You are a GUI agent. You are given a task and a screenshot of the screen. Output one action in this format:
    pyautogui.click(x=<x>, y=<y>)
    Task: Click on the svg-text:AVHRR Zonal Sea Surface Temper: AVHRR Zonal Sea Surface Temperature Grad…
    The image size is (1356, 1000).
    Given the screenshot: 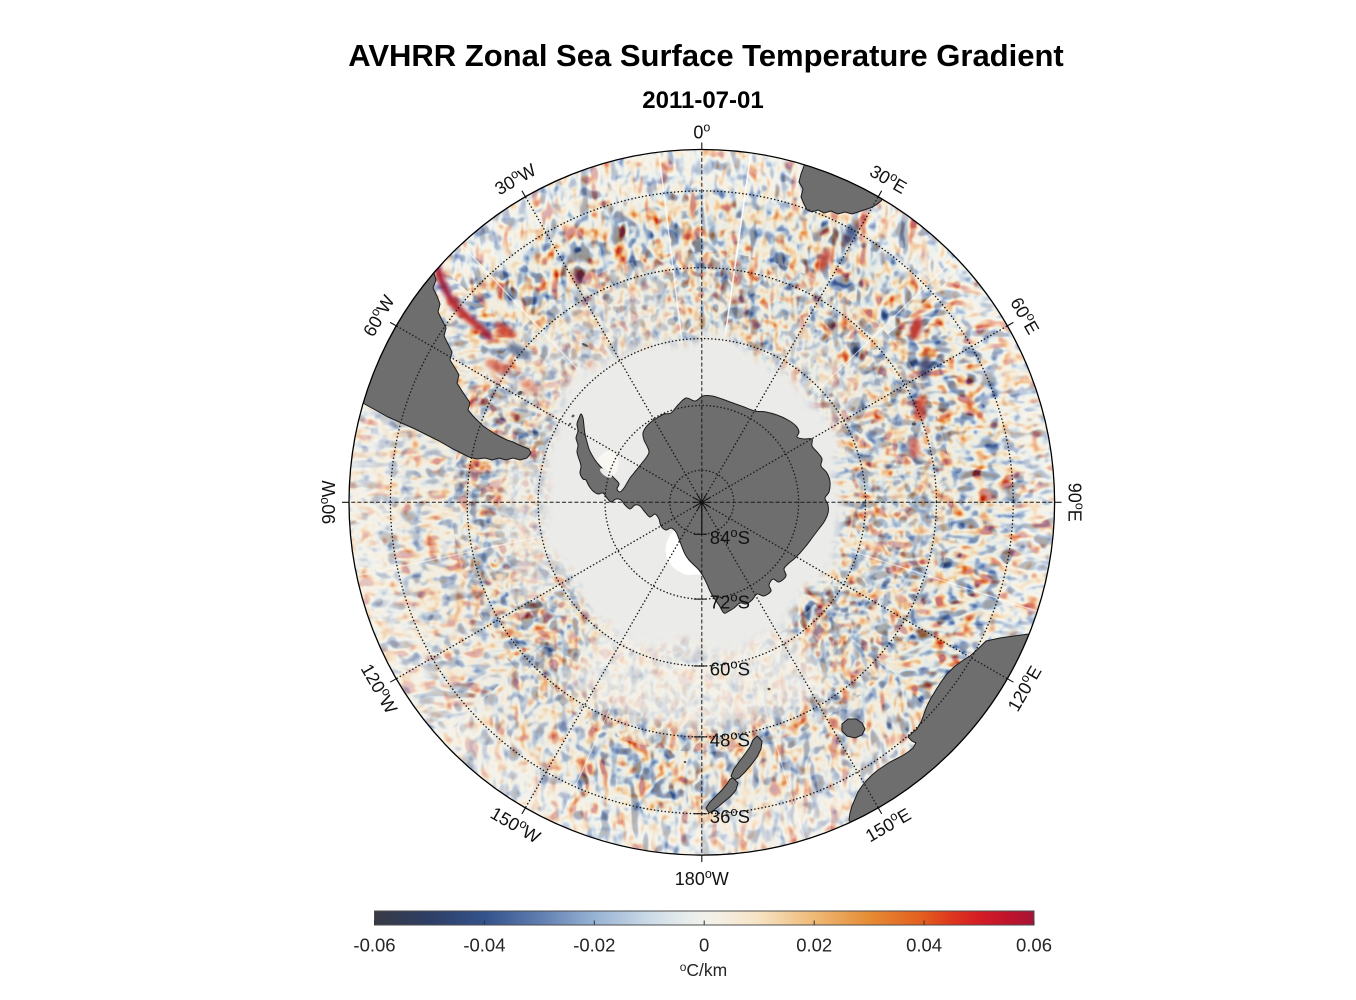 What is the action you would take?
    pyautogui.click(x=705, y=55)
    